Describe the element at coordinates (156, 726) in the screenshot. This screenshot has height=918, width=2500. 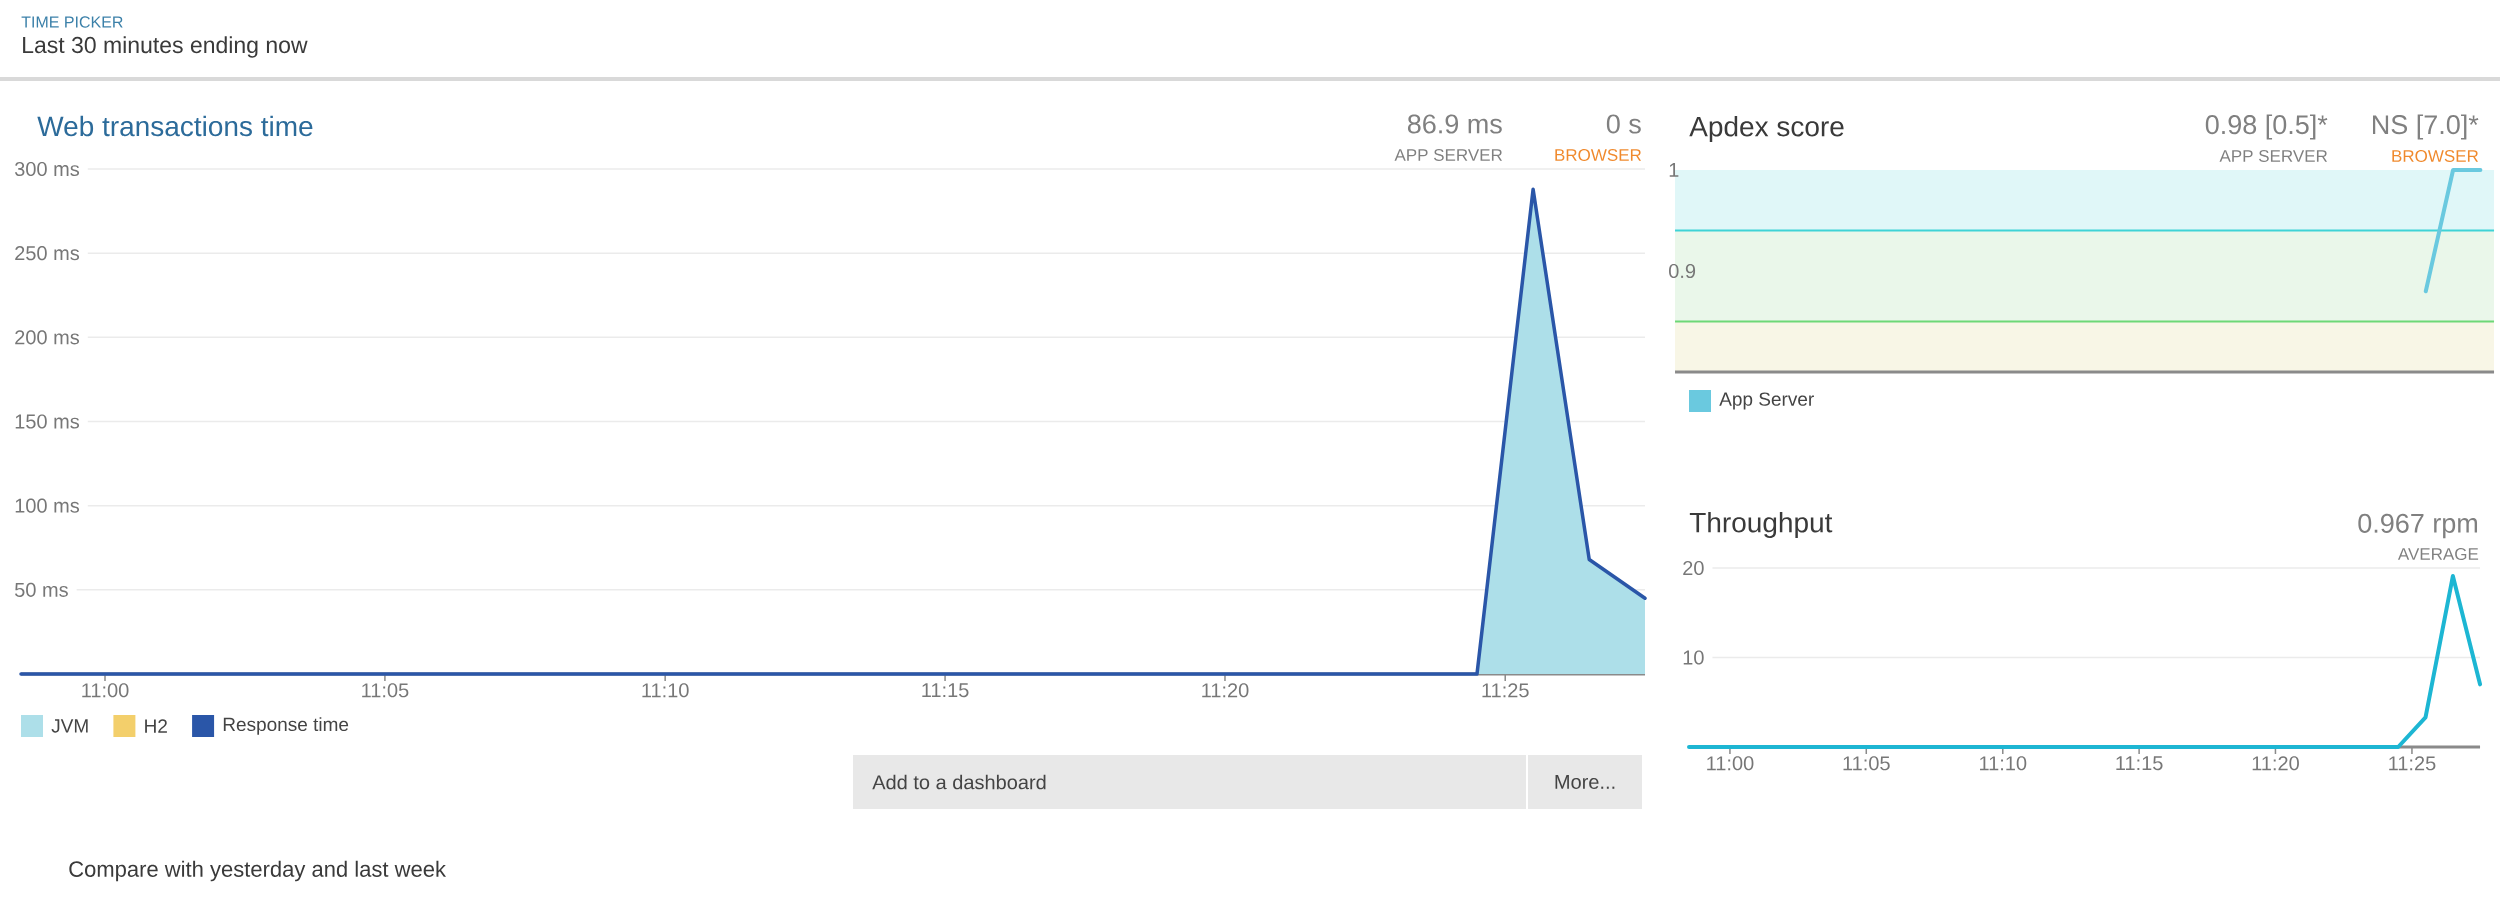
I see `legend-label: H2` at that location.